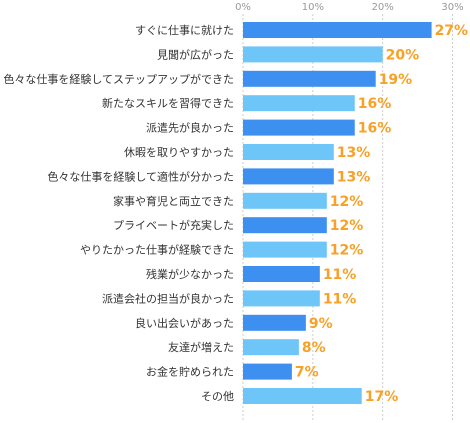  What do you see at coordinates (140, 176) in the screenshot?
I see `category-label: 色々な仕事を経験して適性が分かった` at bounding box center [140, 176].